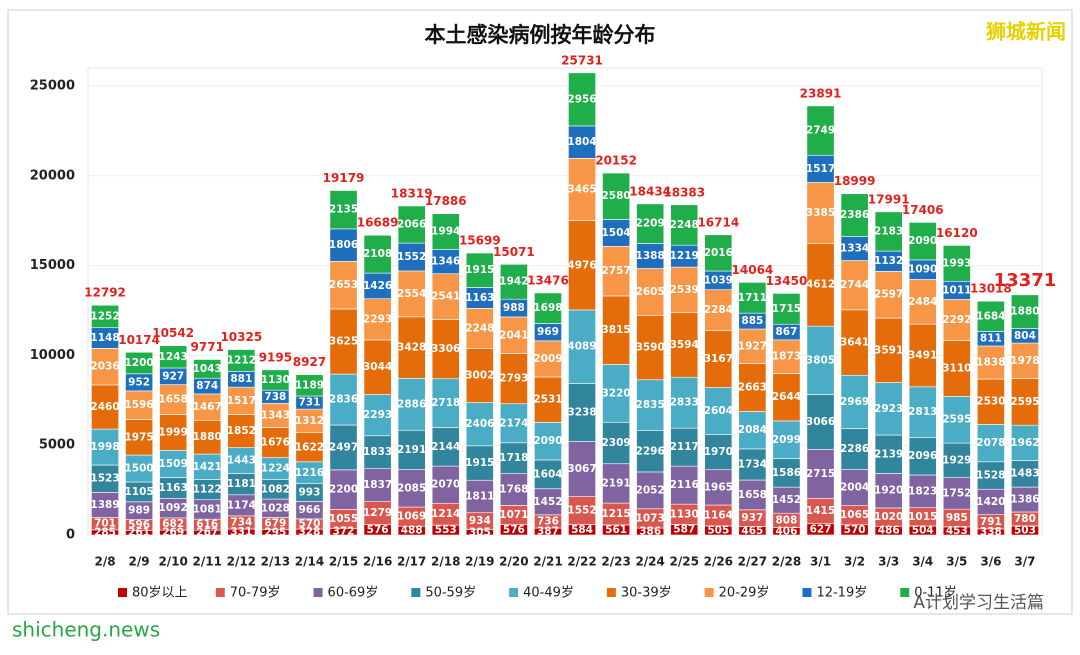  Describe the element at coordinates (581, 412) in the screenshot. I see `value-label: 3238` at that location.